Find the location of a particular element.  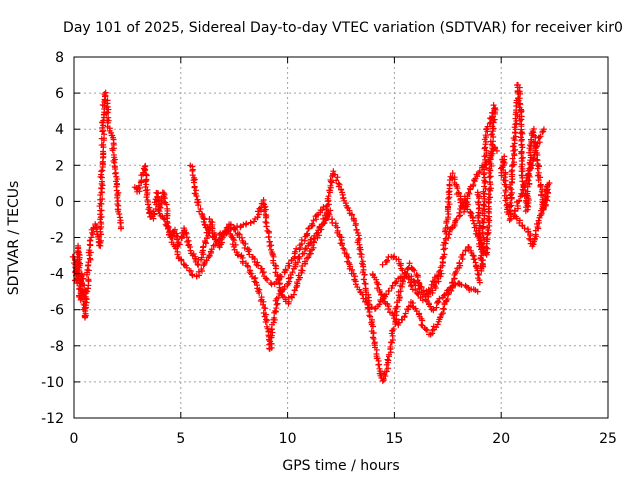

x-tick-label: 5 is located at coordinates (180, 439).